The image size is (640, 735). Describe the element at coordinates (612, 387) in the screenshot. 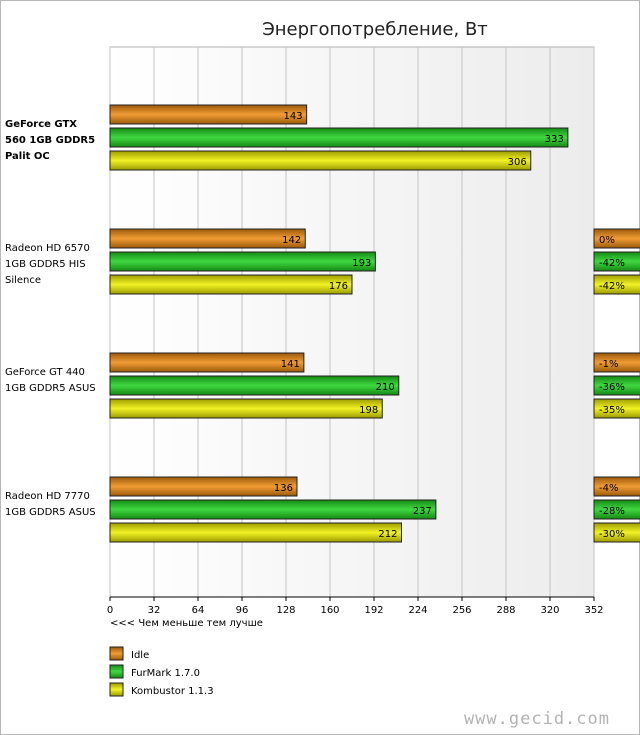

I see `percent-label: -36%` at that location.